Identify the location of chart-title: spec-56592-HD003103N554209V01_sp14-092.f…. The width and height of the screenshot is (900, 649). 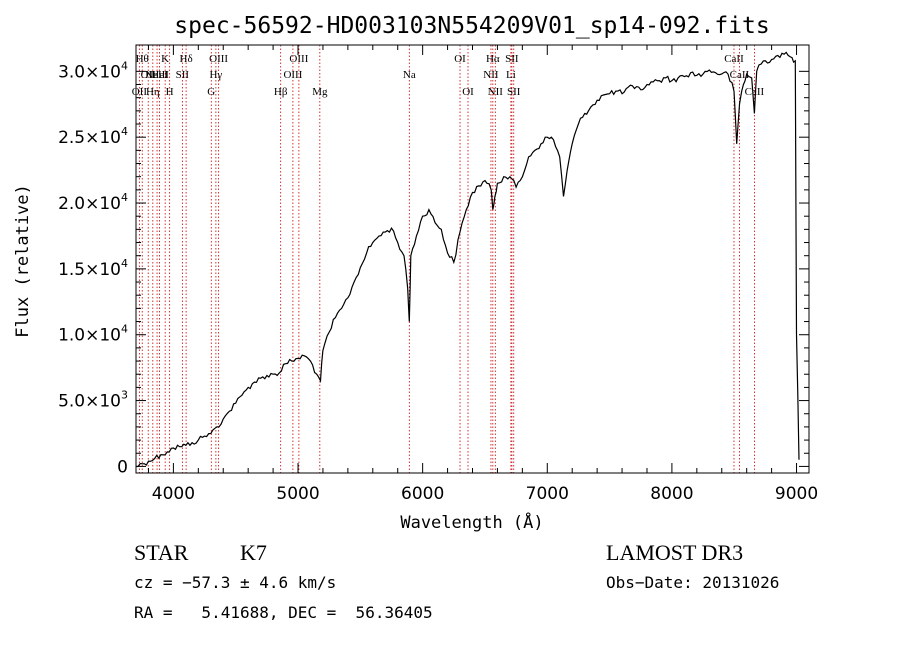
(471, 26).